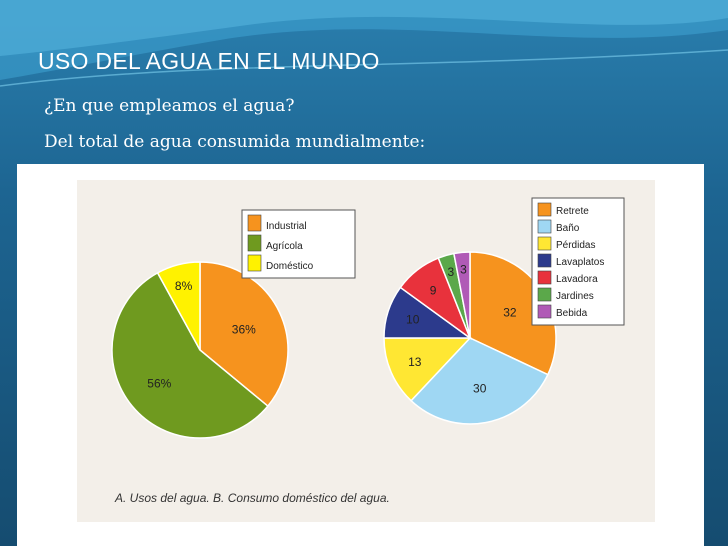 The image size is (728, 546). Describe the element at coordinates (544, 294) in the screenshot. I see `legend-swatch-jardines` at that location.